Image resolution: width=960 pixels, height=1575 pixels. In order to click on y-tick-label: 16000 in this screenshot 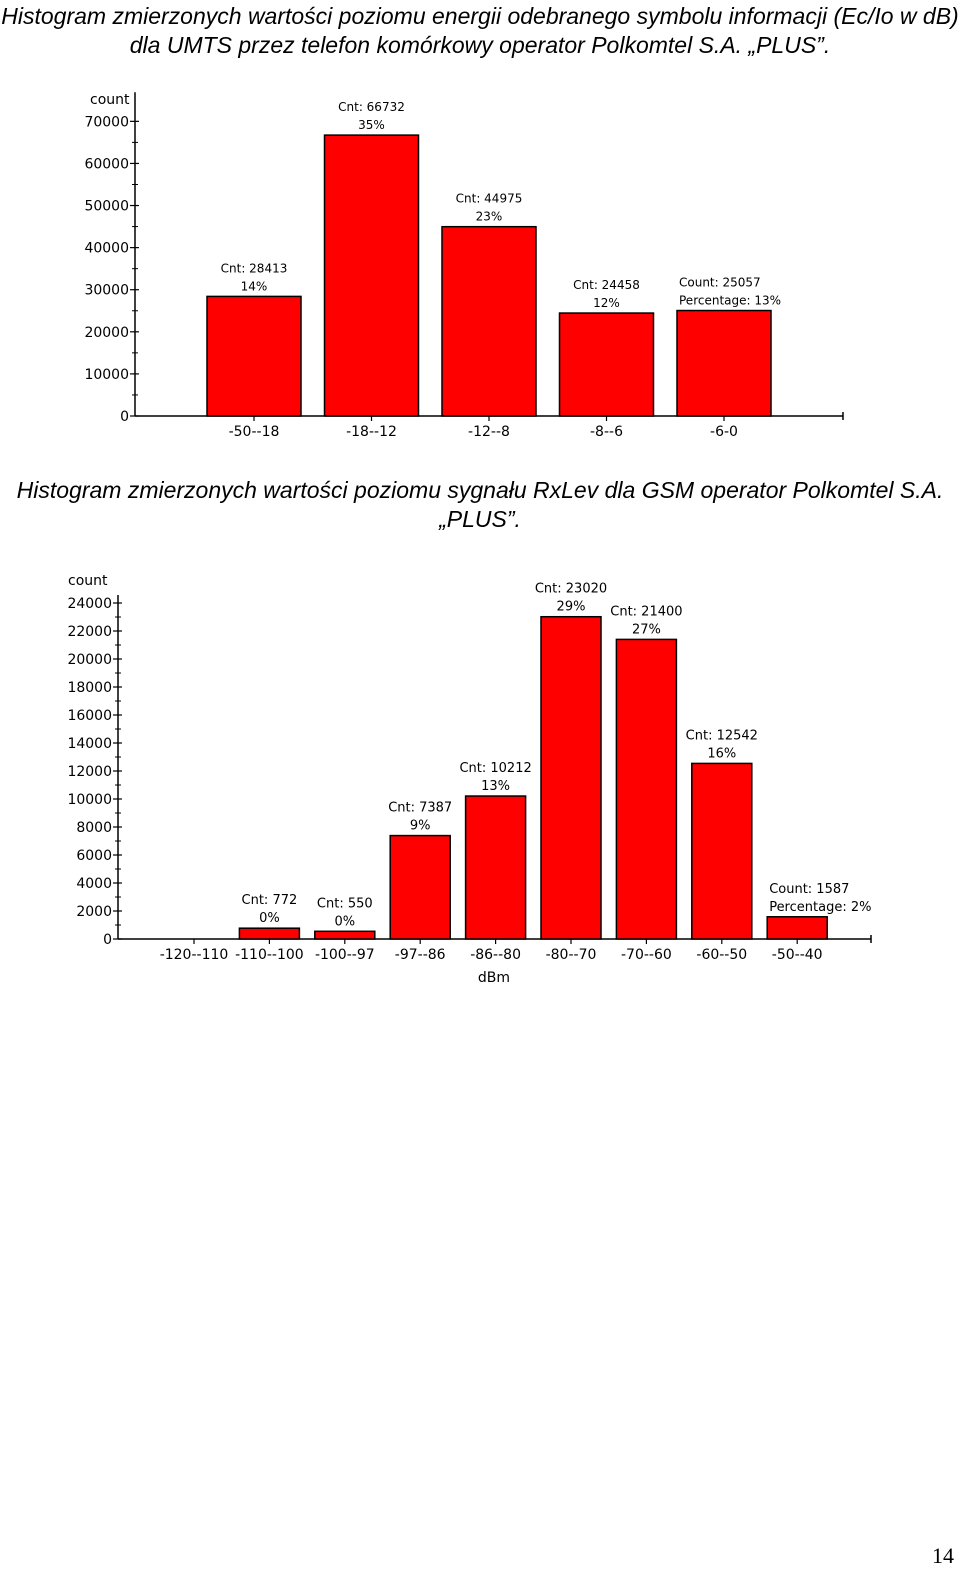, I will do `click(89, 716)`.